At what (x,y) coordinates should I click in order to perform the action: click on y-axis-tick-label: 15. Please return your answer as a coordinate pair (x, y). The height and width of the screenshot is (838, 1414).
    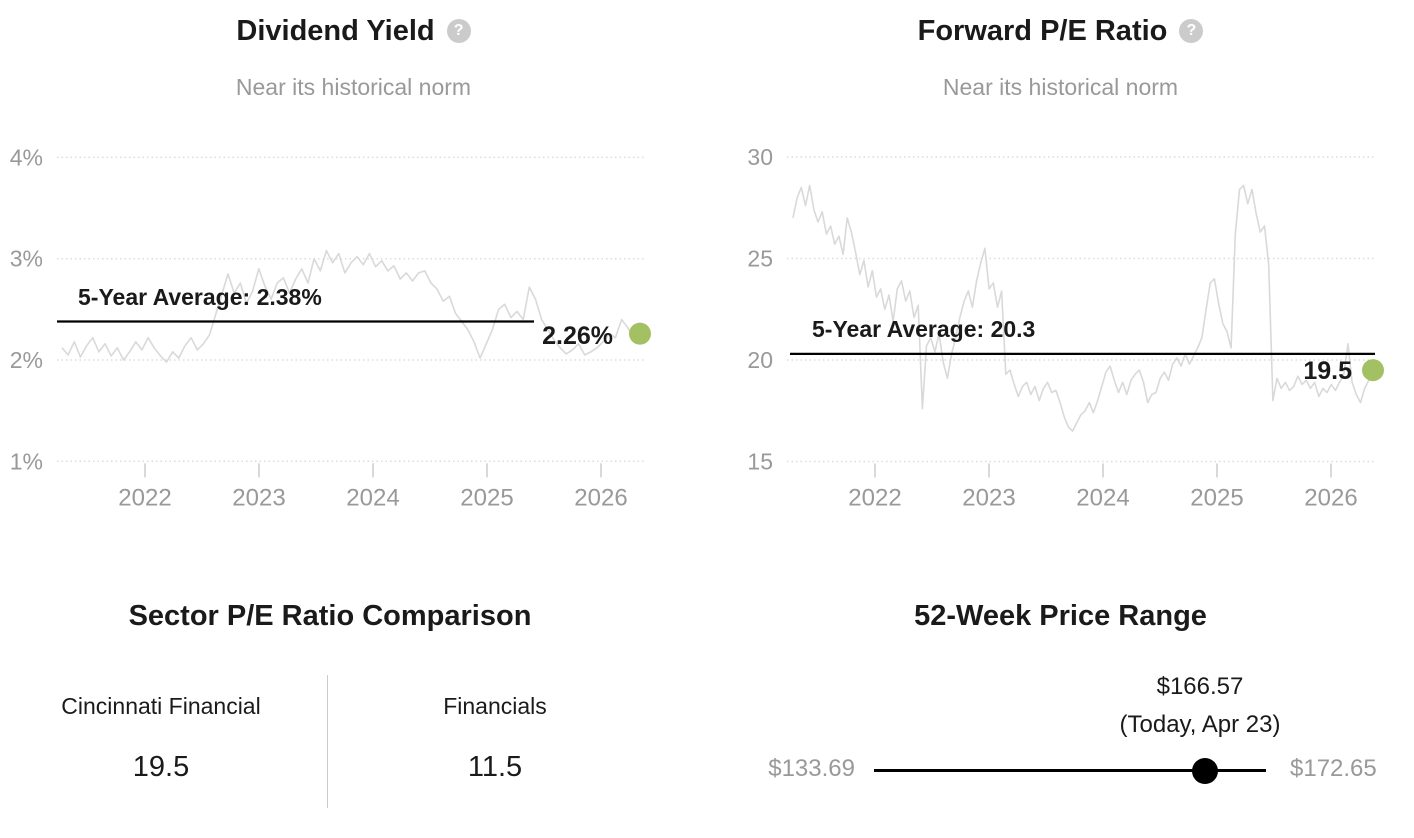
    Looking at the image, I should click on (760, 462).